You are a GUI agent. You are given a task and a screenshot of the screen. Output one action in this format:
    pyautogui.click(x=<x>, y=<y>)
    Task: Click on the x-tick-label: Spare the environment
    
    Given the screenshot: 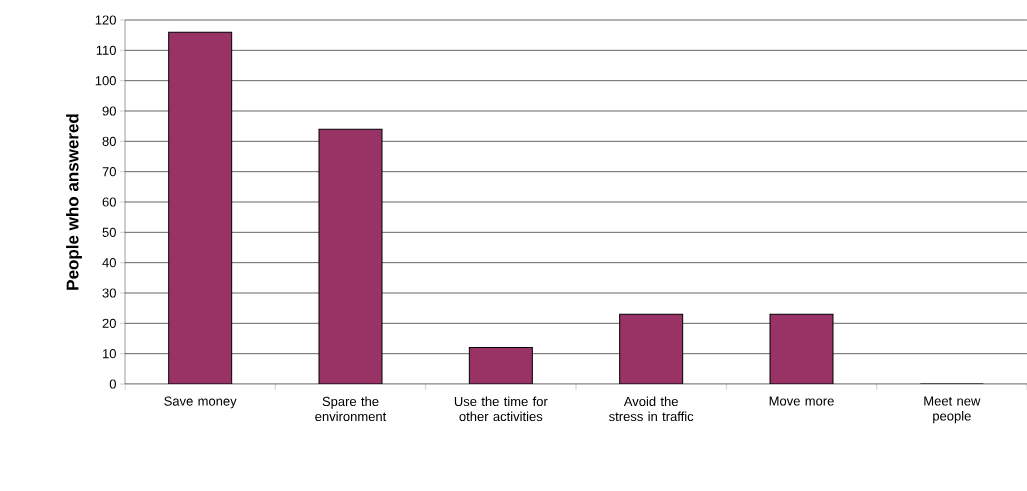 What is the action you would take?
    pyautogui.click(x=351, y=409)
    